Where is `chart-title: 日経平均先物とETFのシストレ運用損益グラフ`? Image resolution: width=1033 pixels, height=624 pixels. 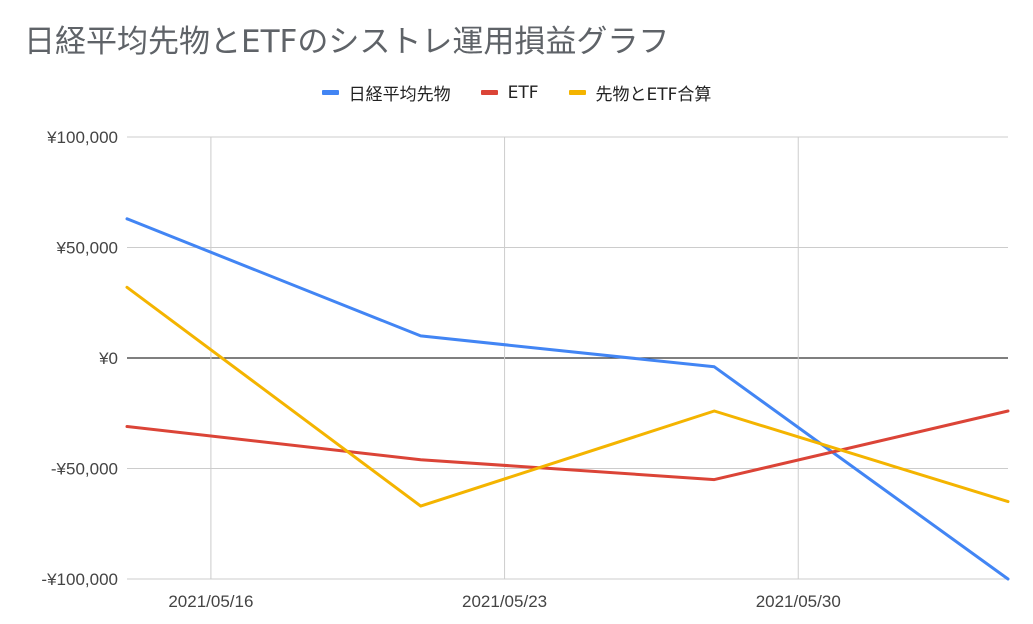
chart-title: 日経平均先物とETFのシストレ運用損益グラフ is located at coordinates (347, 42).